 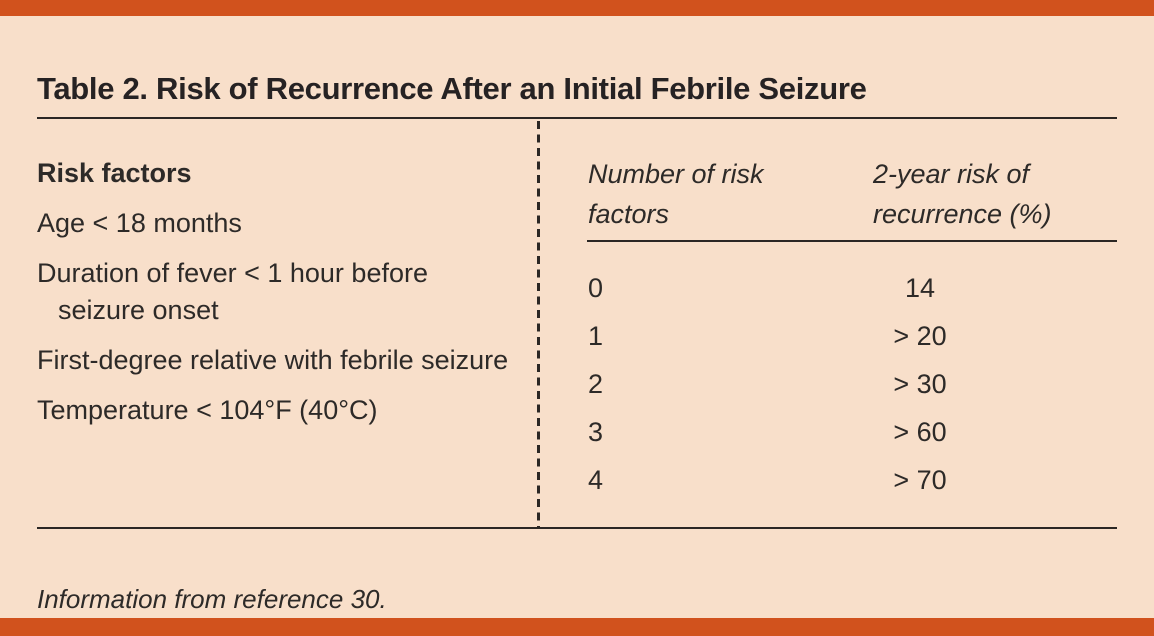 I want to click on column-header-2-year-risk: 2-year risk of recurrence (%), so click(x=962, y=194).